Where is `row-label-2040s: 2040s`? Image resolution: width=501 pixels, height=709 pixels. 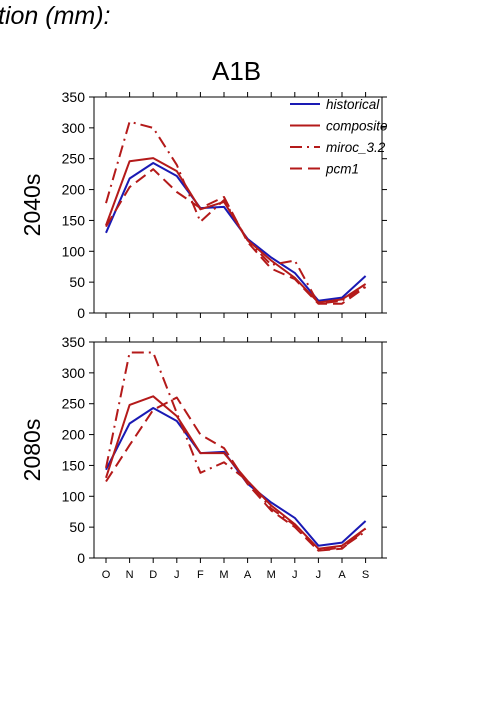
row-label-2040s: 2040s is located at coordinates (32, 205).